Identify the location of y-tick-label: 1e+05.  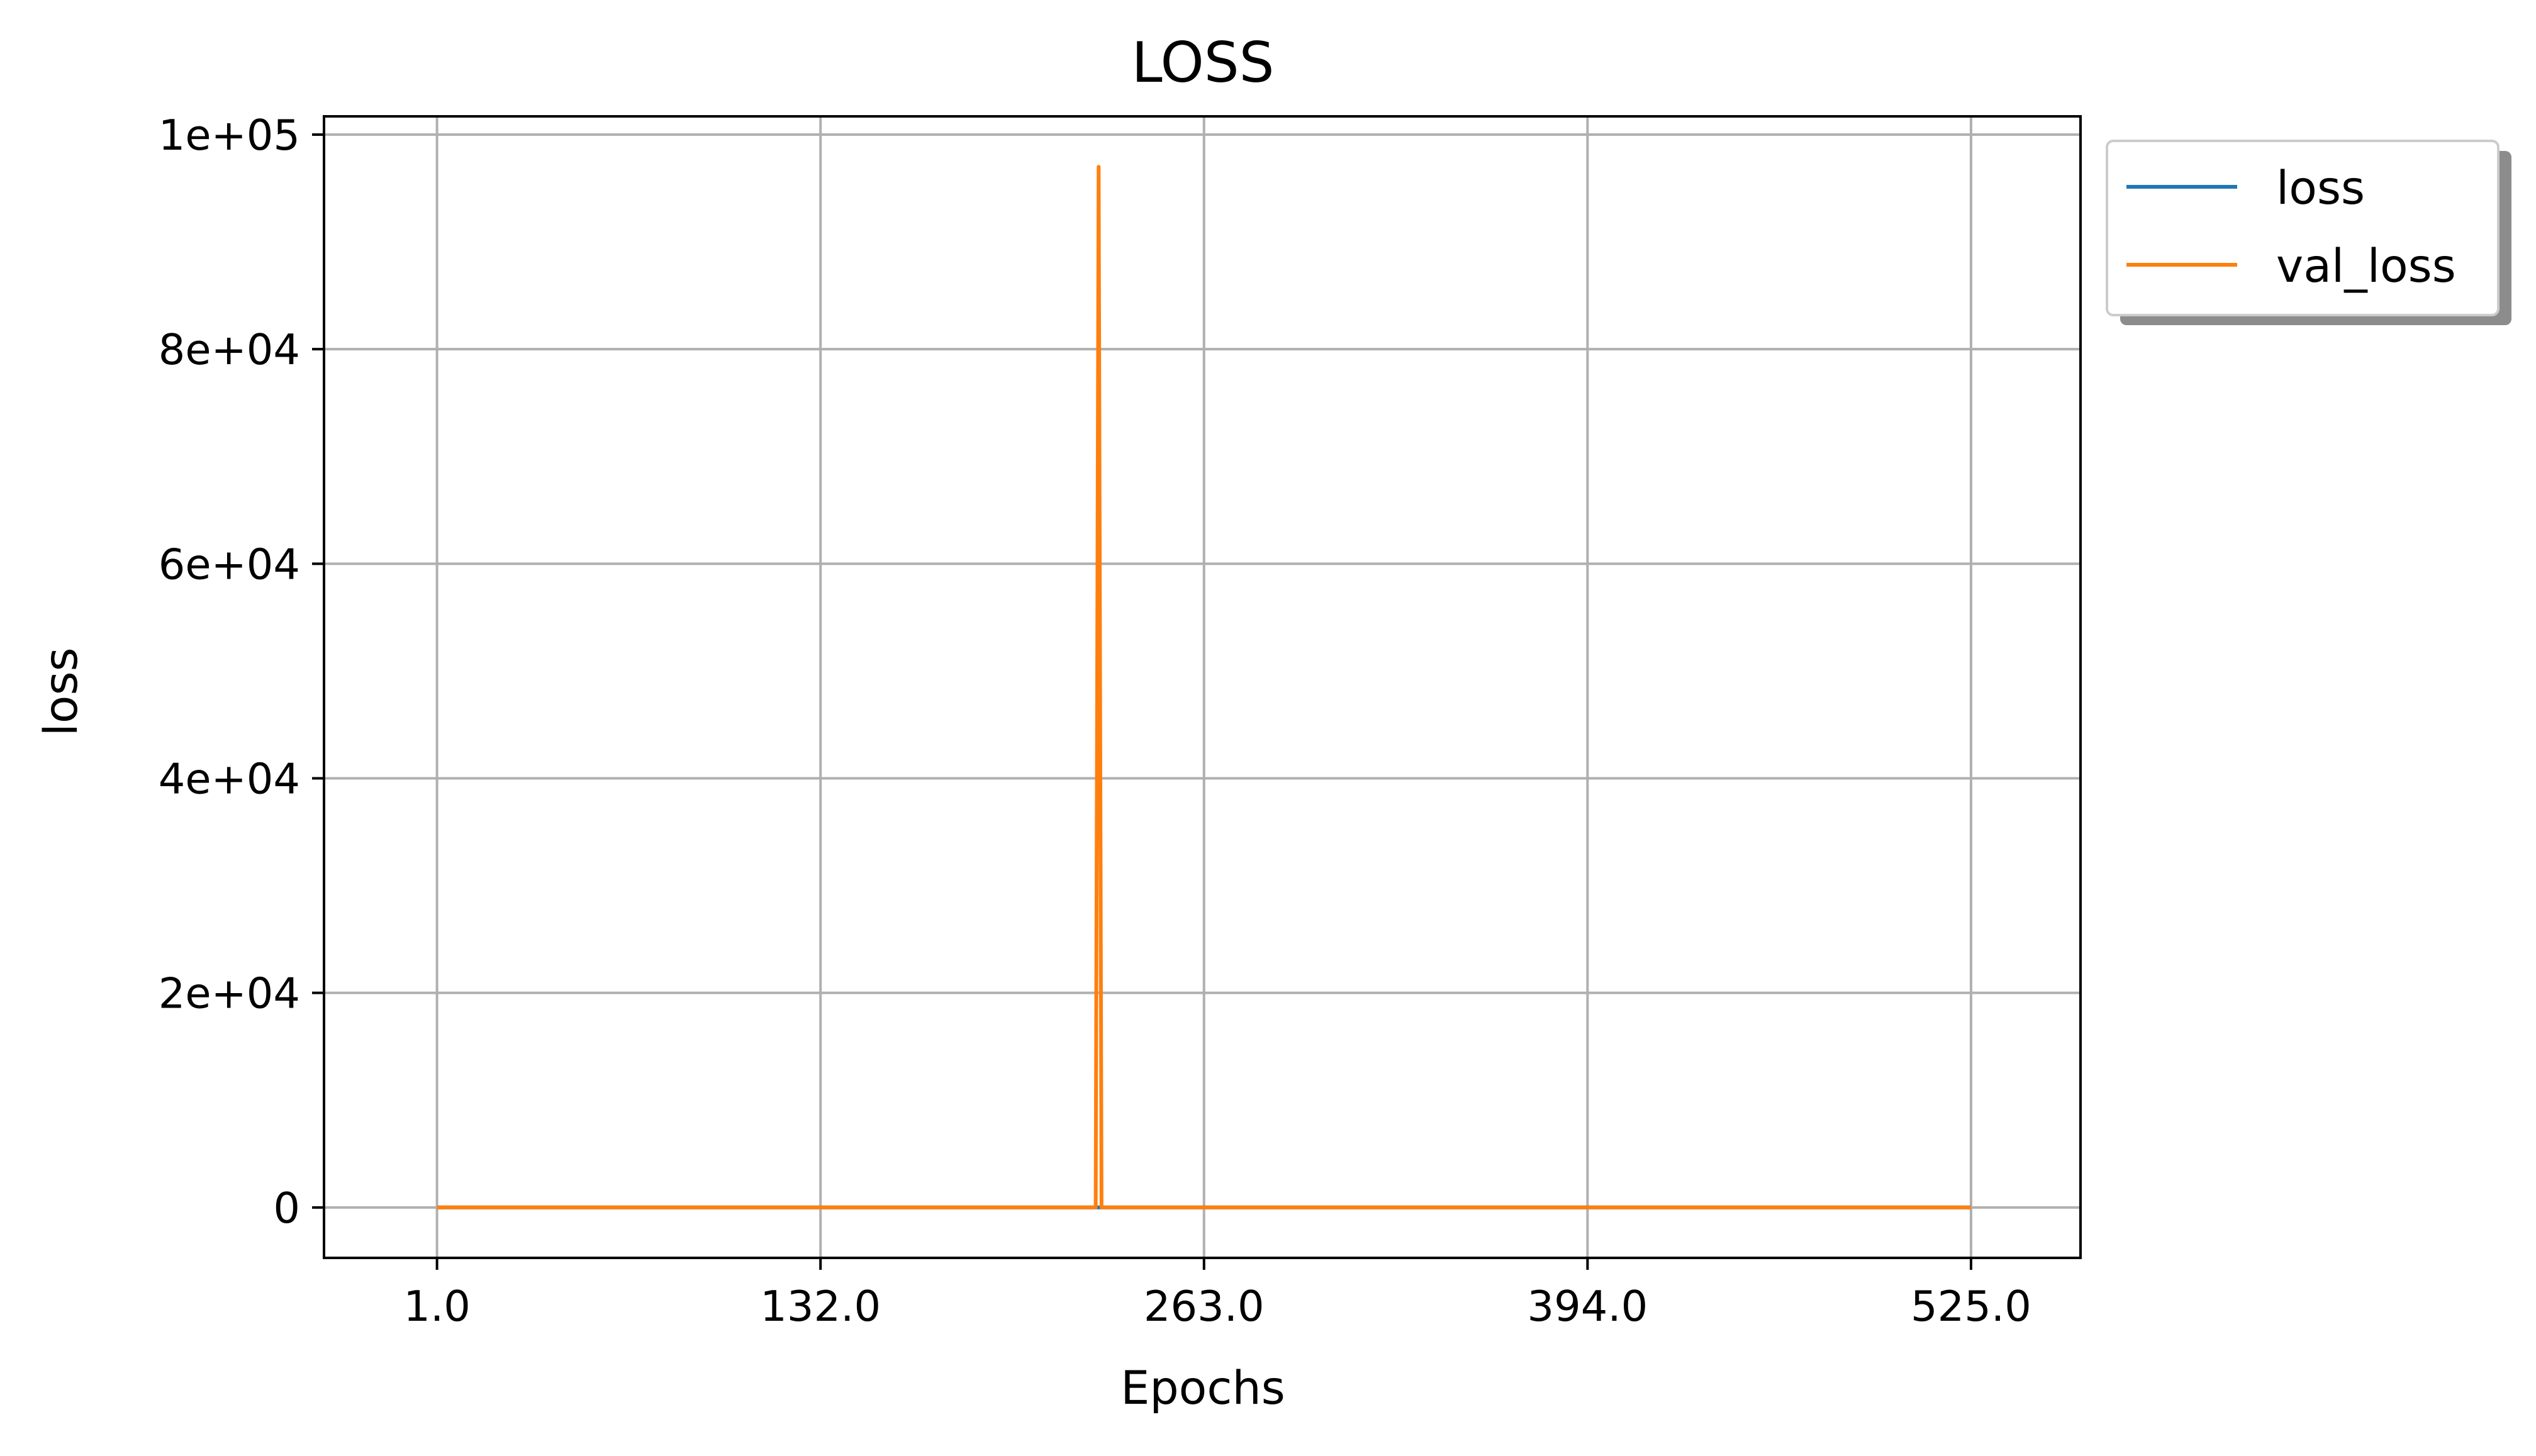
(229, 135).